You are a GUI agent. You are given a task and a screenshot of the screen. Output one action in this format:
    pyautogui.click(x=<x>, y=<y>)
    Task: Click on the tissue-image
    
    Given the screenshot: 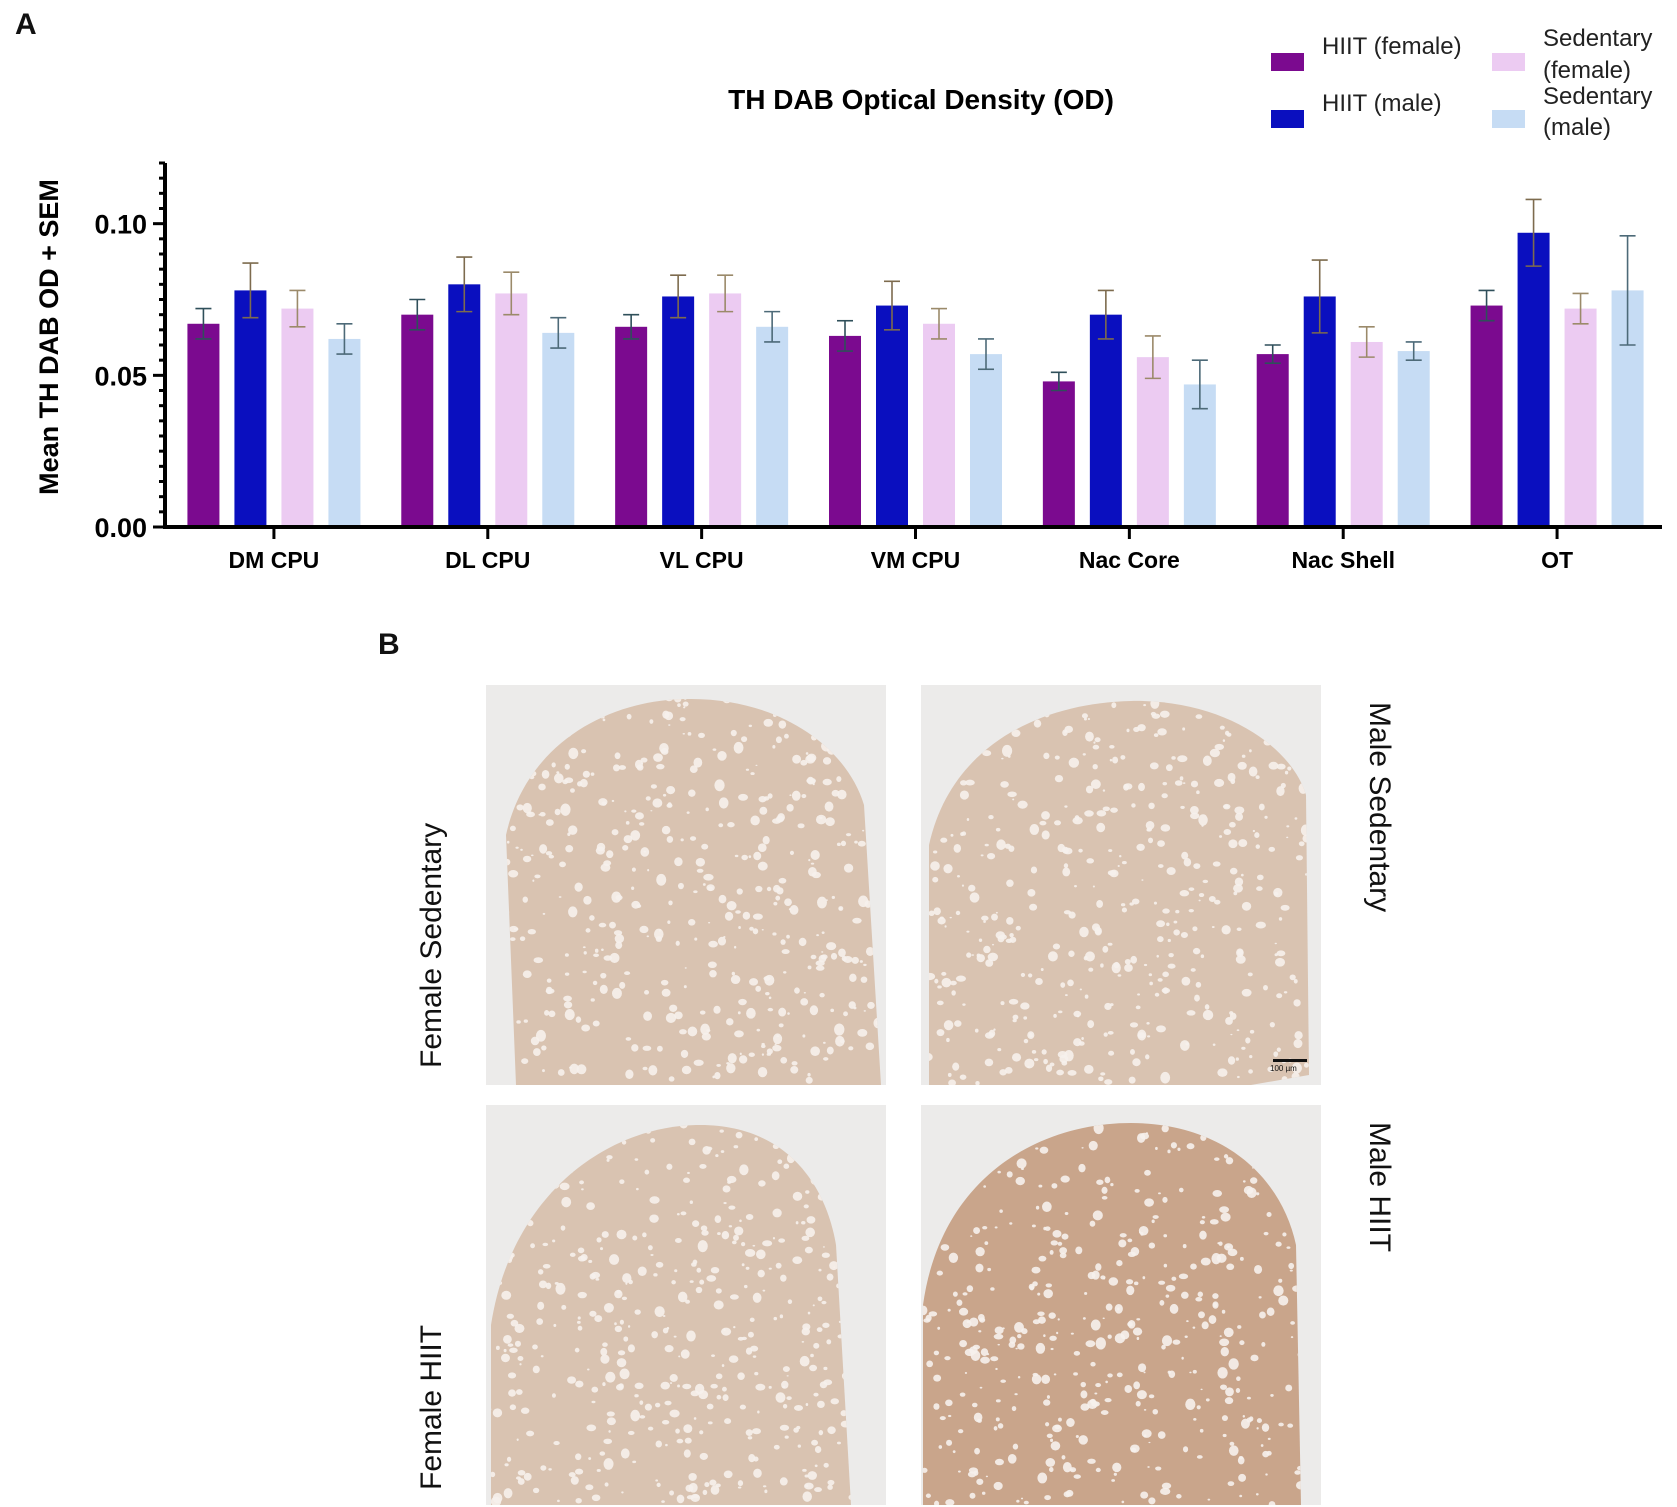 What is the action you would take?
    pyautogui.click(x=686, y=1305)
    